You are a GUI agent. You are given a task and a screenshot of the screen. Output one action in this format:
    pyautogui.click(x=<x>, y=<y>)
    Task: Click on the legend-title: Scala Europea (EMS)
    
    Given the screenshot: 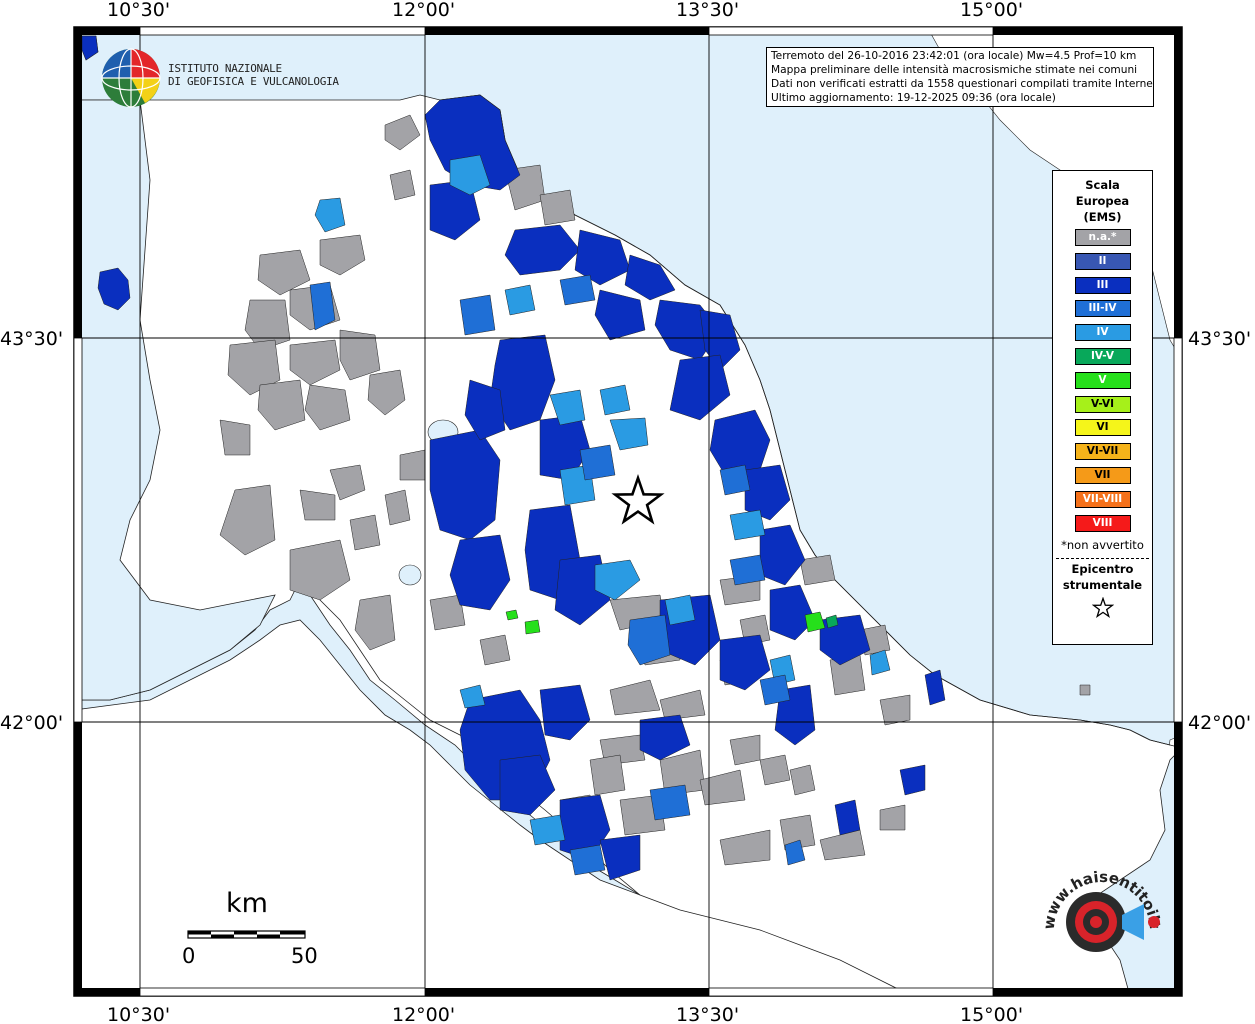 What is the action you would take?
    pyautogui.click(x=1102, y=201)
    